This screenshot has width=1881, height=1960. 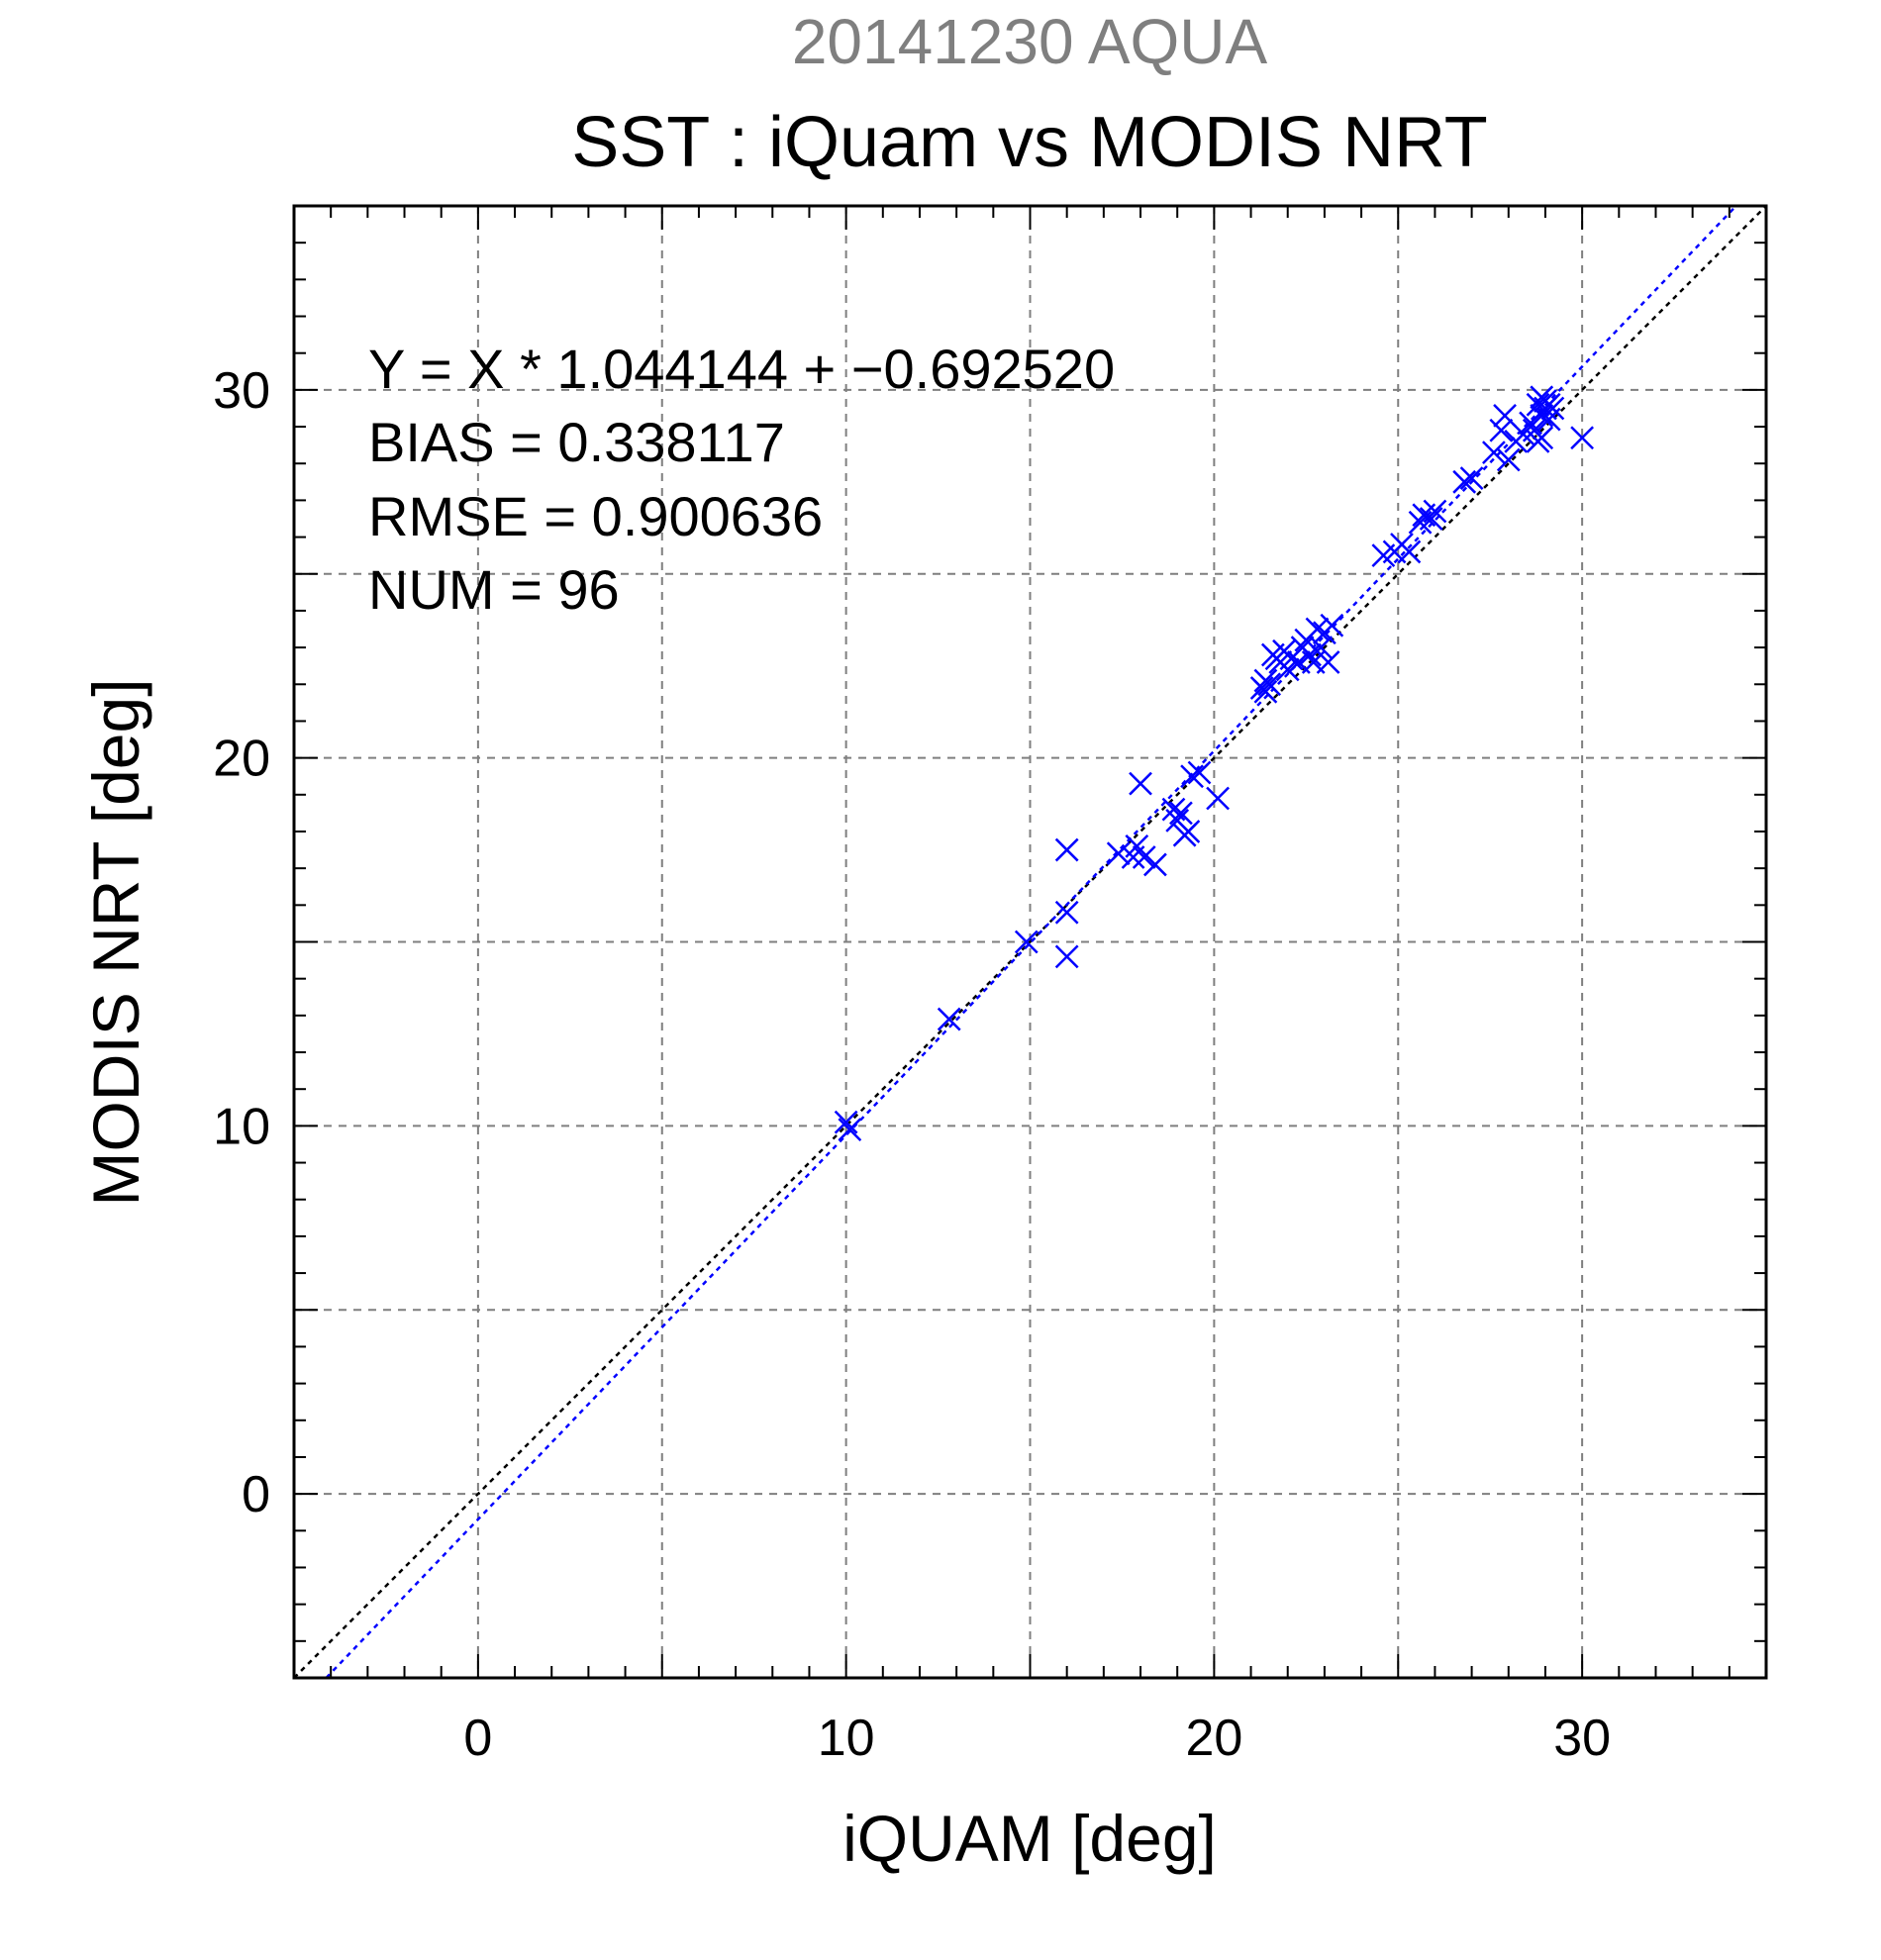 What do you see at coordinates (242, 1126) in the screenshot?
I see `y-tick-label: 10` at bounding box center [242, 1126].